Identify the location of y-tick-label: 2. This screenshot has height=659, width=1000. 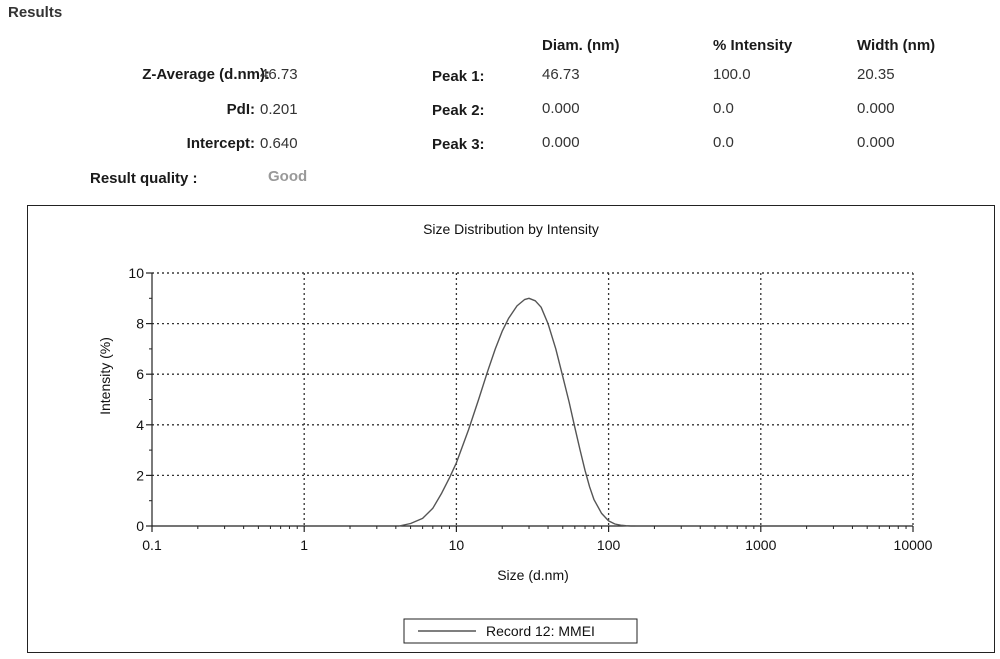
(140, 475).